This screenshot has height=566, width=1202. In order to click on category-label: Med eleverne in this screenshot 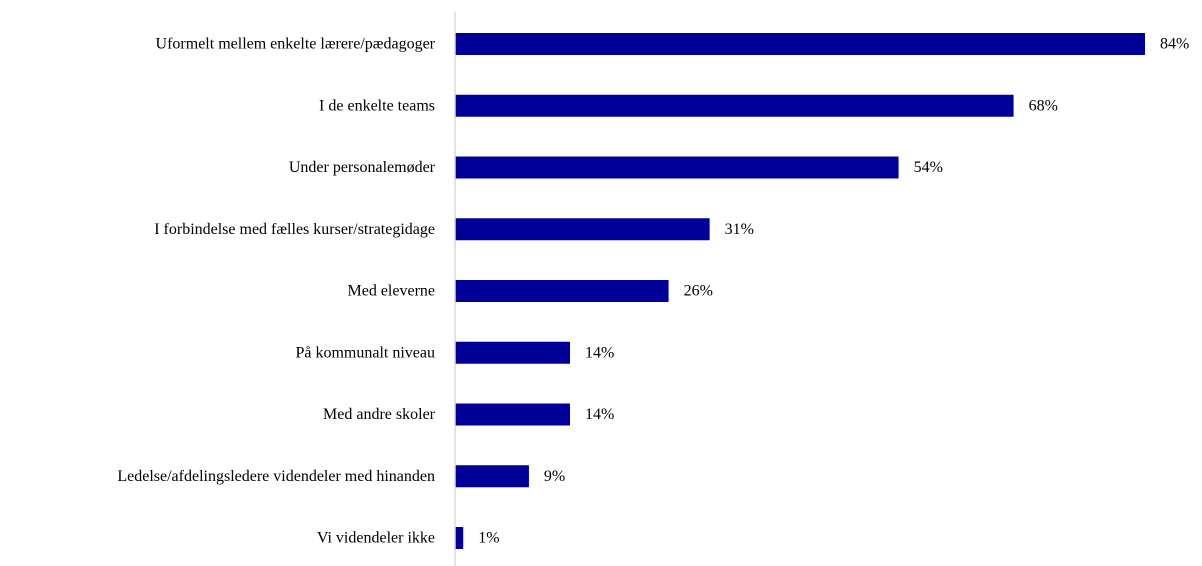, I will do `click(391, 291)`.